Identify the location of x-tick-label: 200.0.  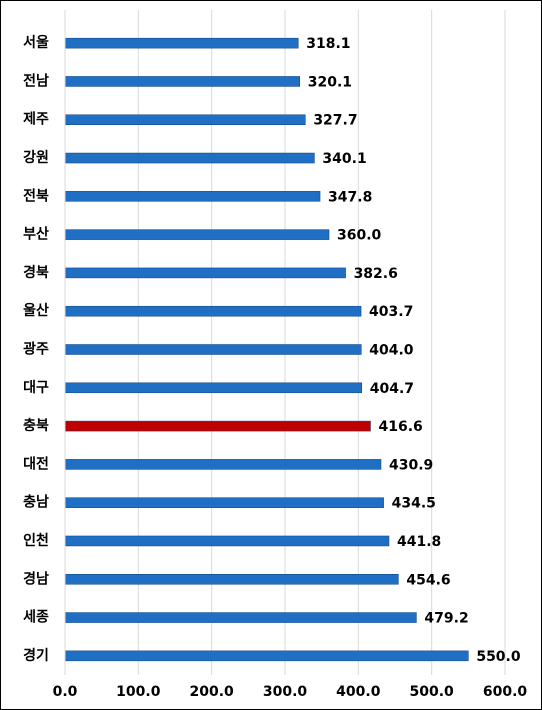
(212, 692).